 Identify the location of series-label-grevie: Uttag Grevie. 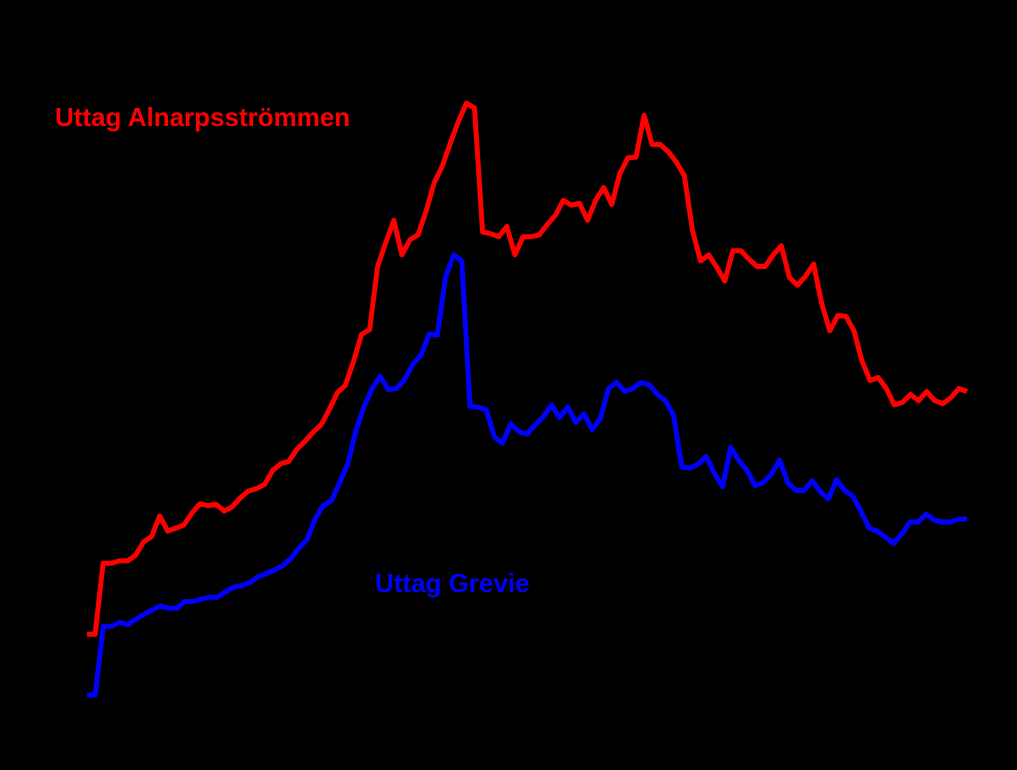
(452, 583).